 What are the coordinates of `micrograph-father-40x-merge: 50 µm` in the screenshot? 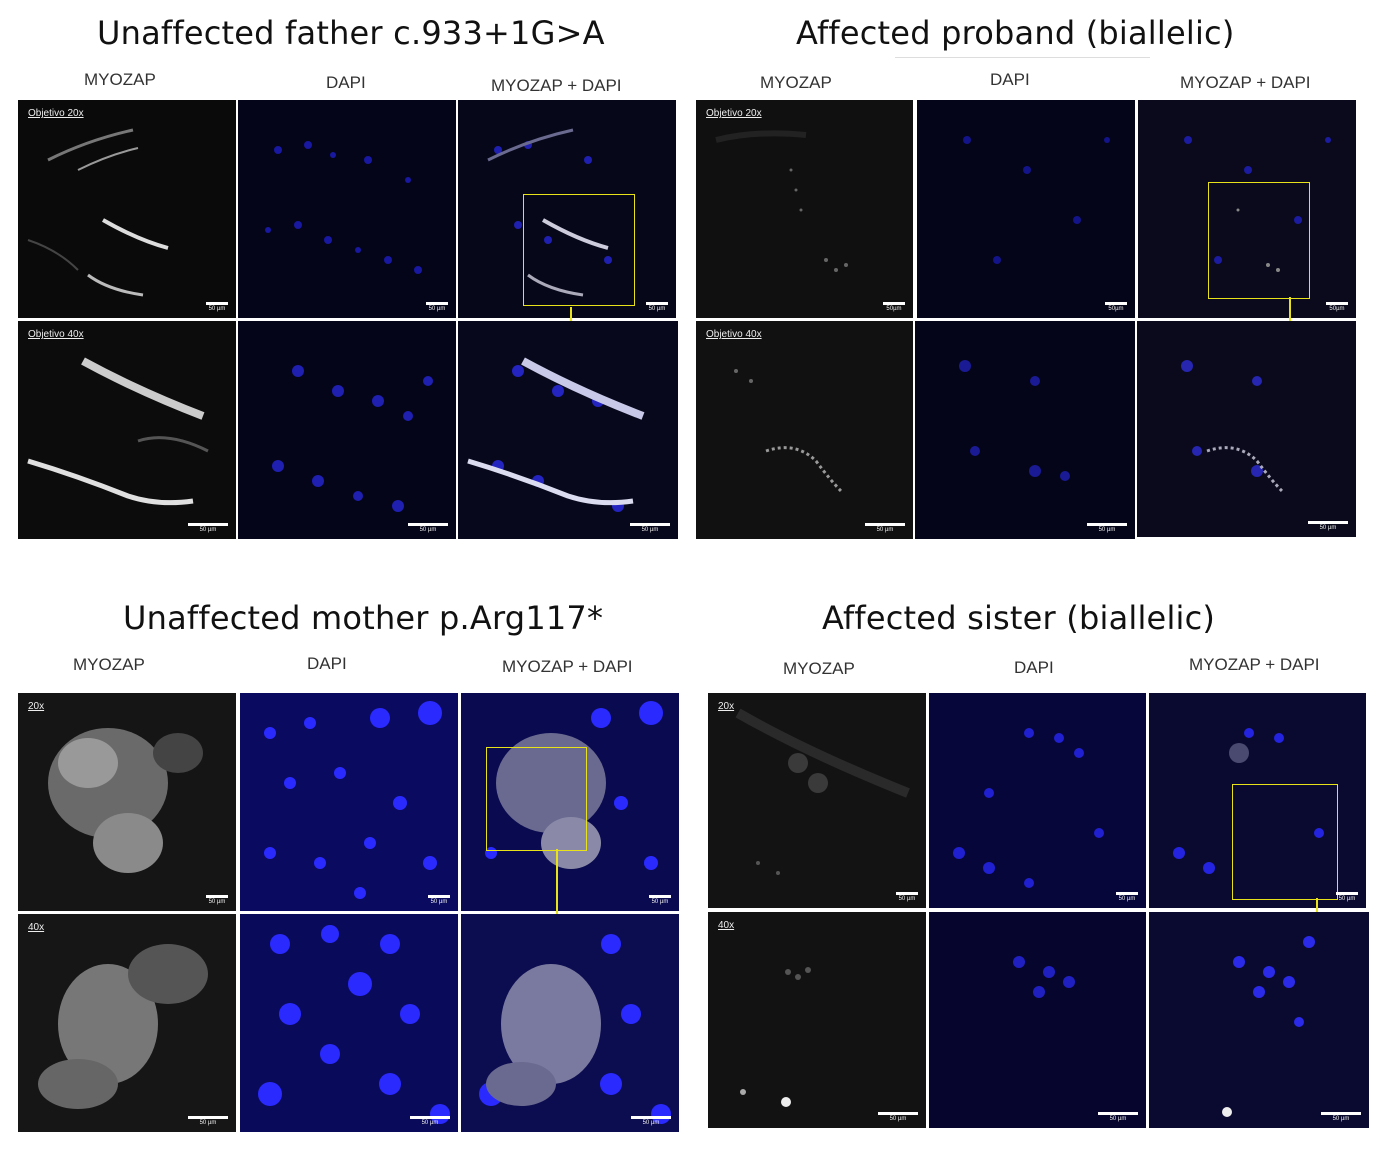 It's located at (568, 430).